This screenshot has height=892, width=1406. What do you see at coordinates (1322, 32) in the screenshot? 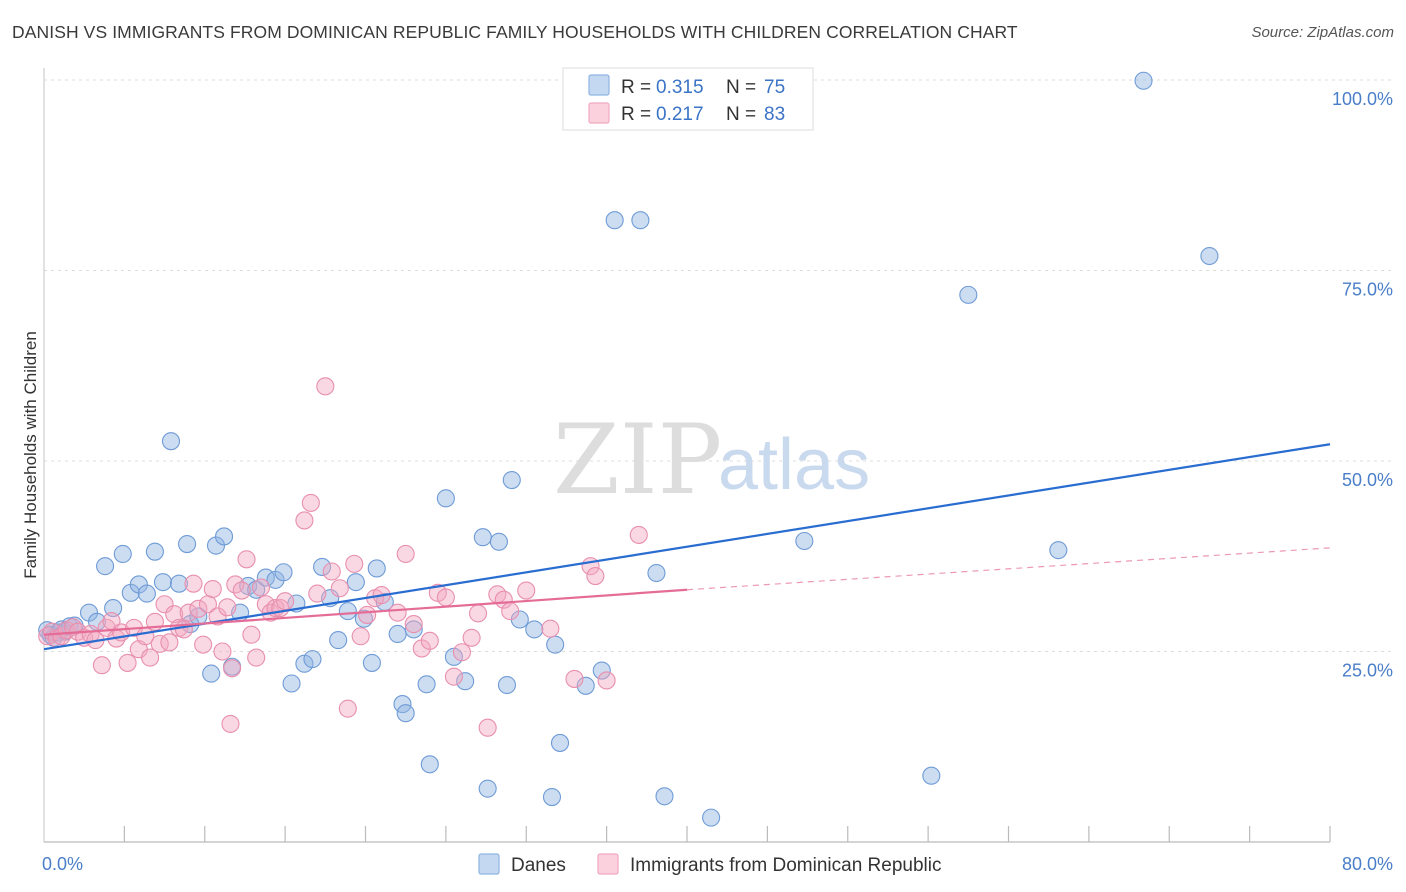
I see `source-label: Source: ZipAtlas.com` at bounding box center [1322, 32].